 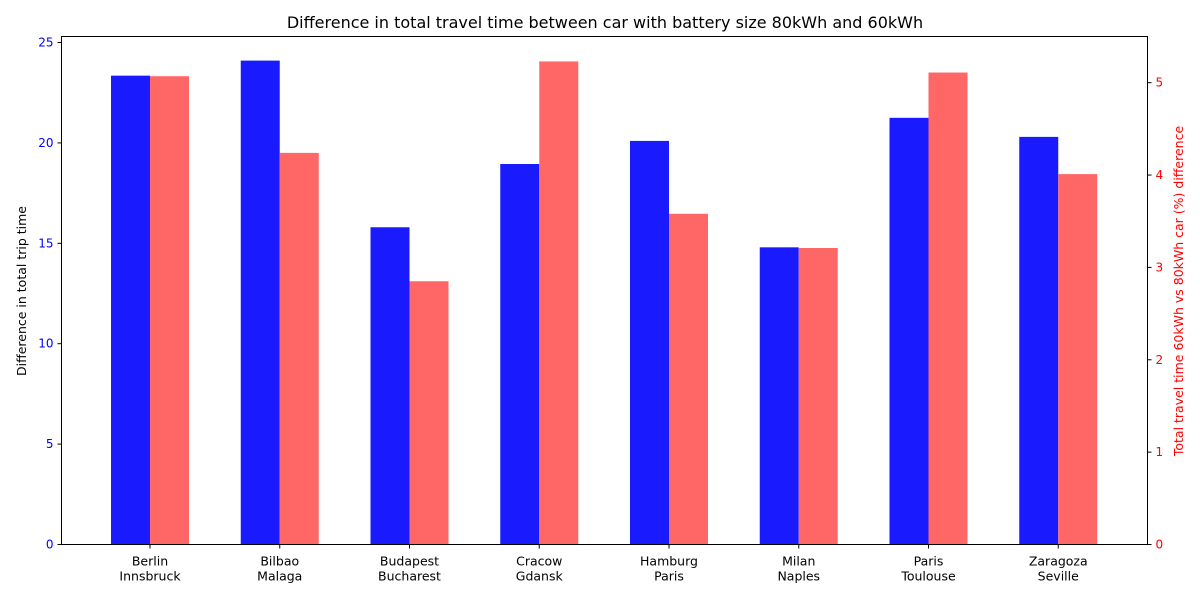 What do you see at coordinates (798, 569) in the screenshot?
I see `x-tick-label-5: Milan Naples` at bounding box center [798, 569].